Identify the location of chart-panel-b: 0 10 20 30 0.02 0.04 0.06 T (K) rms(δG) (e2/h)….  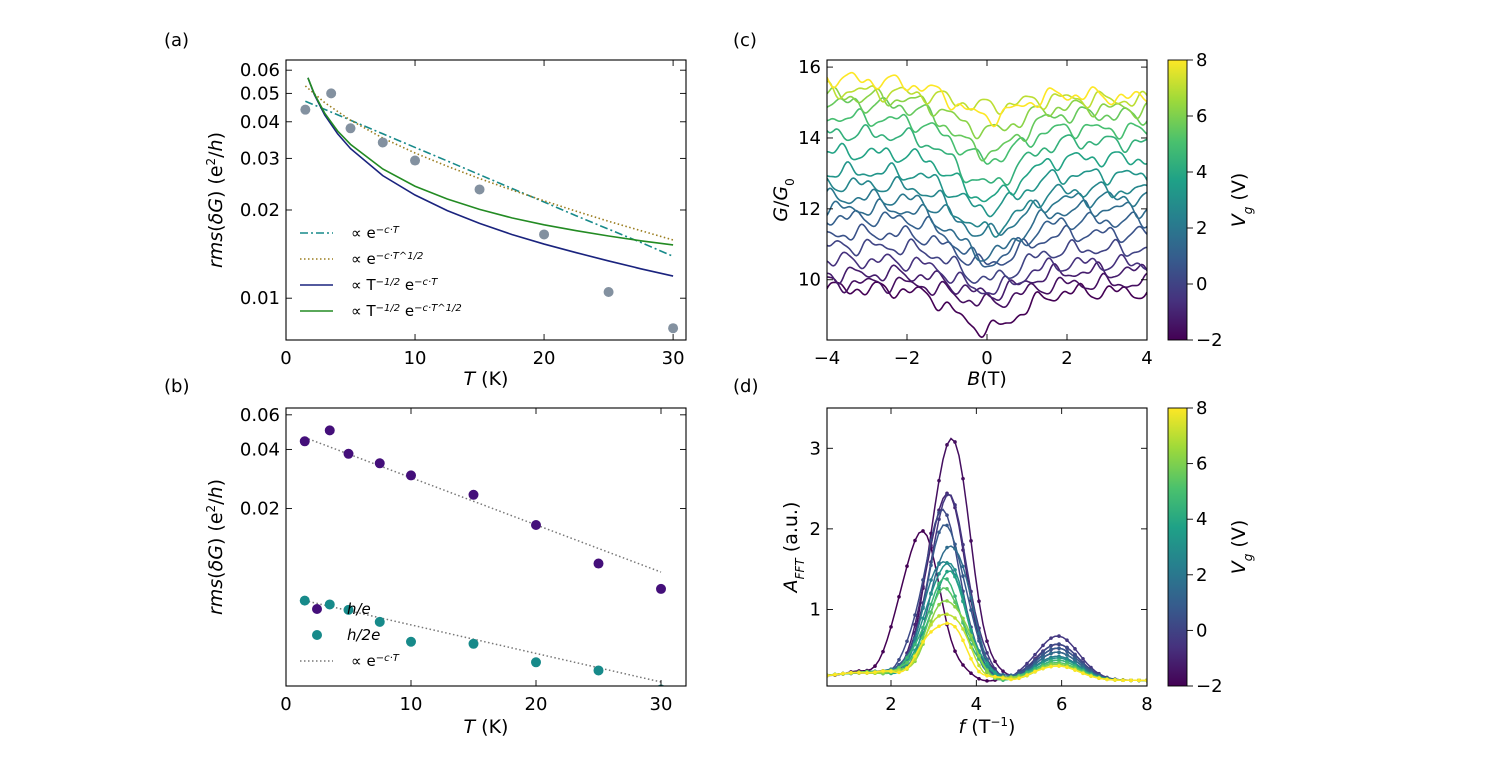
(445, 571).